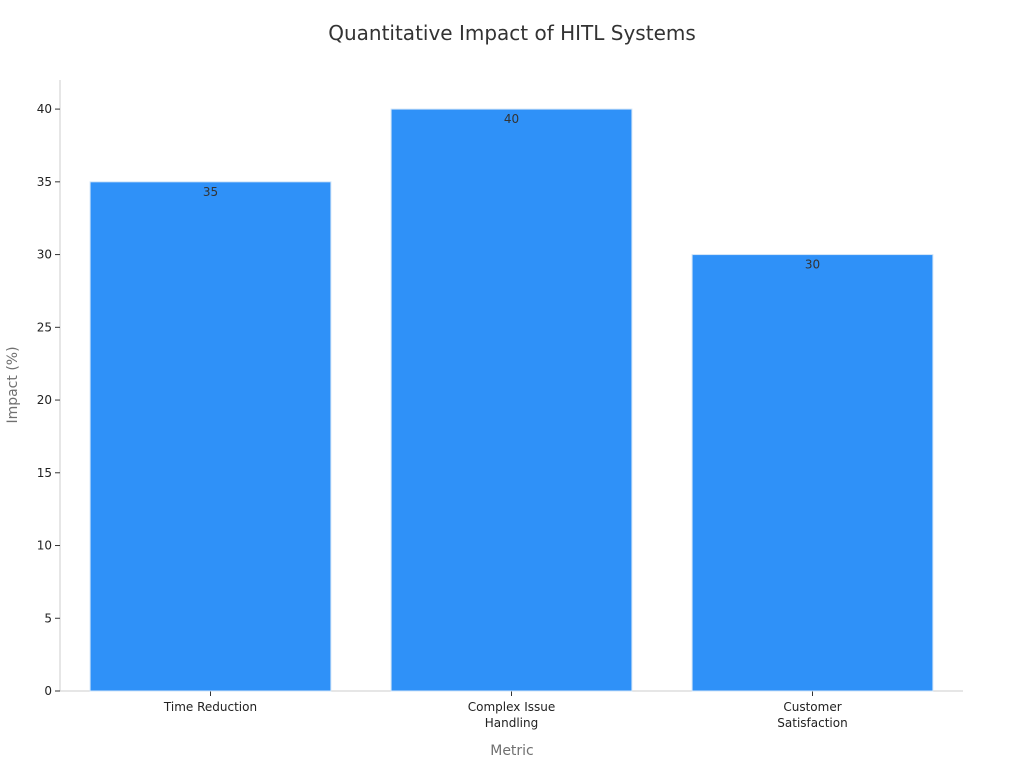 The height and width of the screenshot is (768, 1024). I want to click on y-axis: 0 5 10 15 20 25 30 35 40, so click(49, 389).